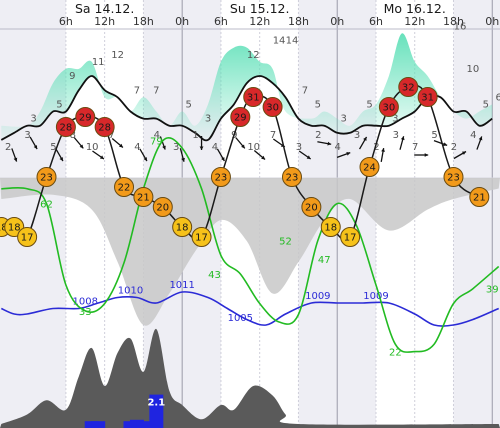 This screenshot has width=500, height=428. Describe the element at coordinates (195, 135) in the screenshot. I see `wind-speed-label: 1` at that location.